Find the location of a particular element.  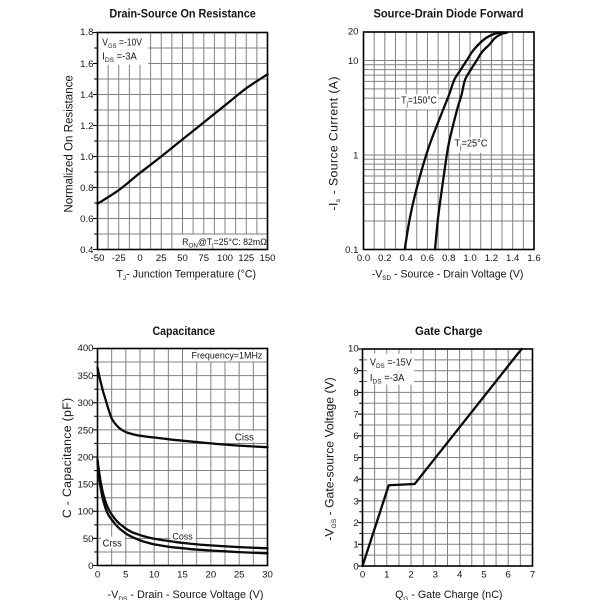

svg-text: 250 is located at coordinates (85, 430).